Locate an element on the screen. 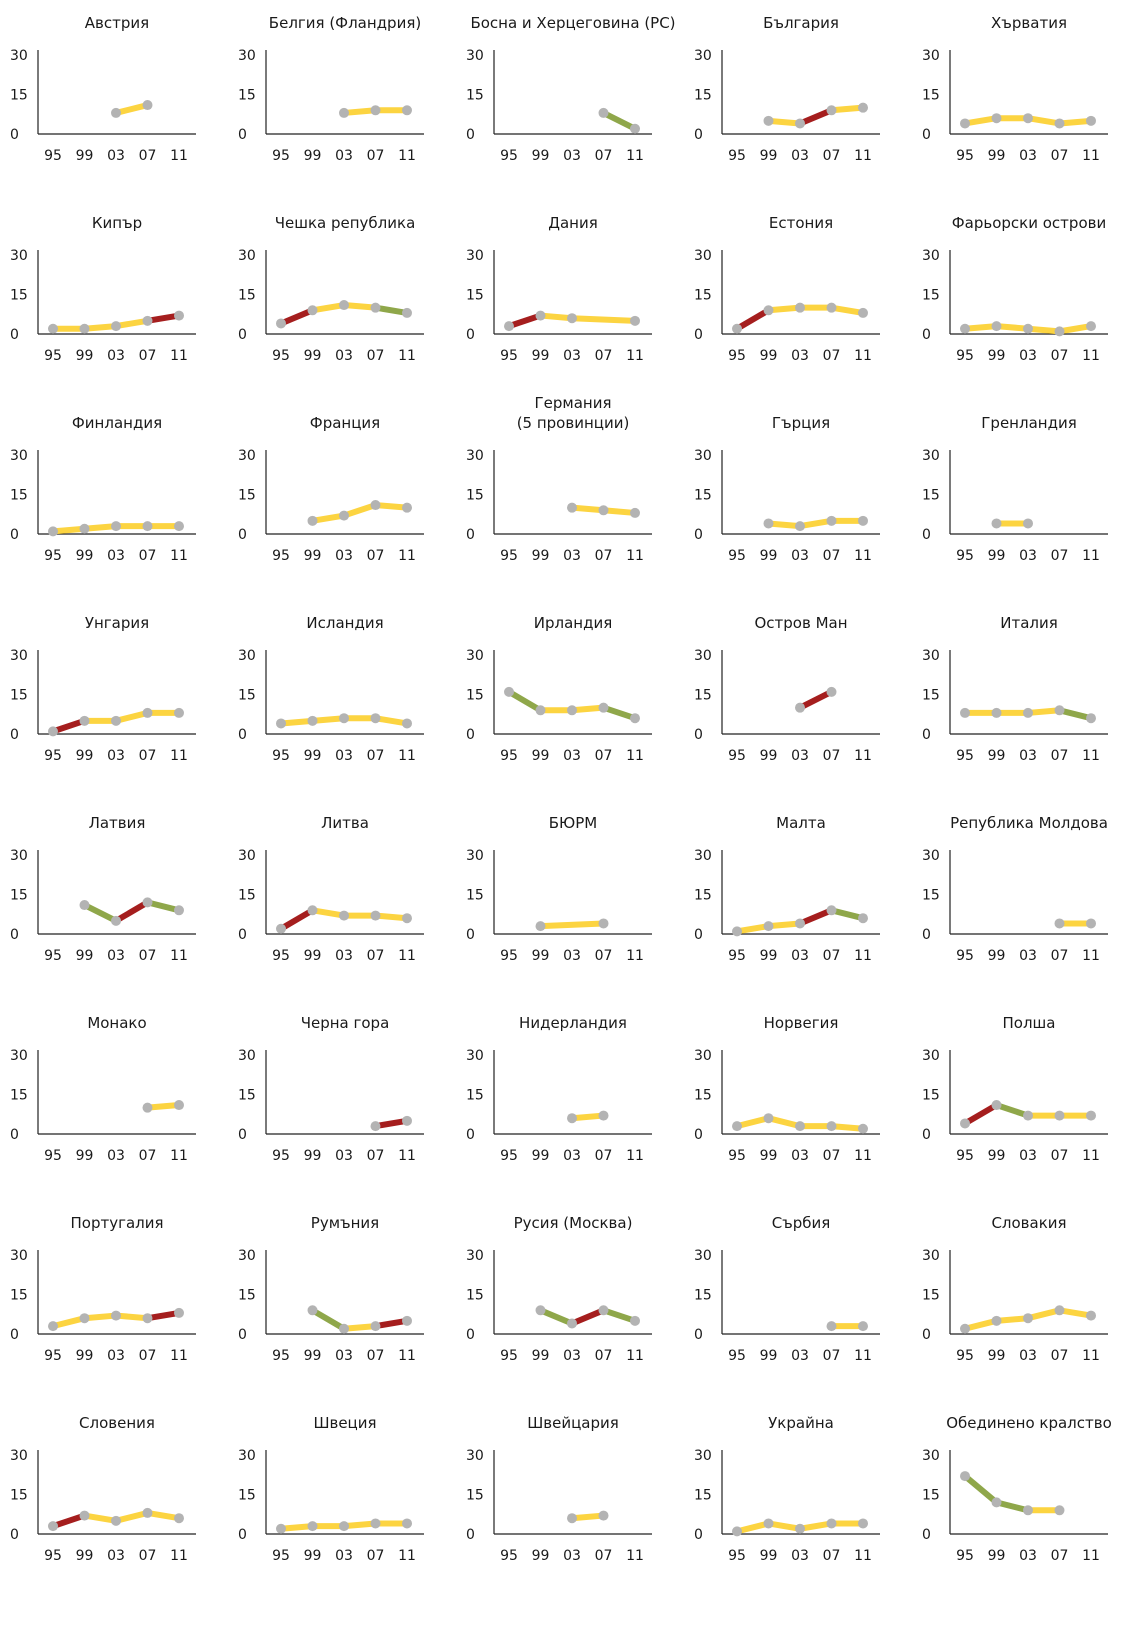 The width and height of the screenshot is (1142, 1625). panel-18: Остров Ман 0 15 30 95 99 03 07 11 is located at coordinates (787, 689).